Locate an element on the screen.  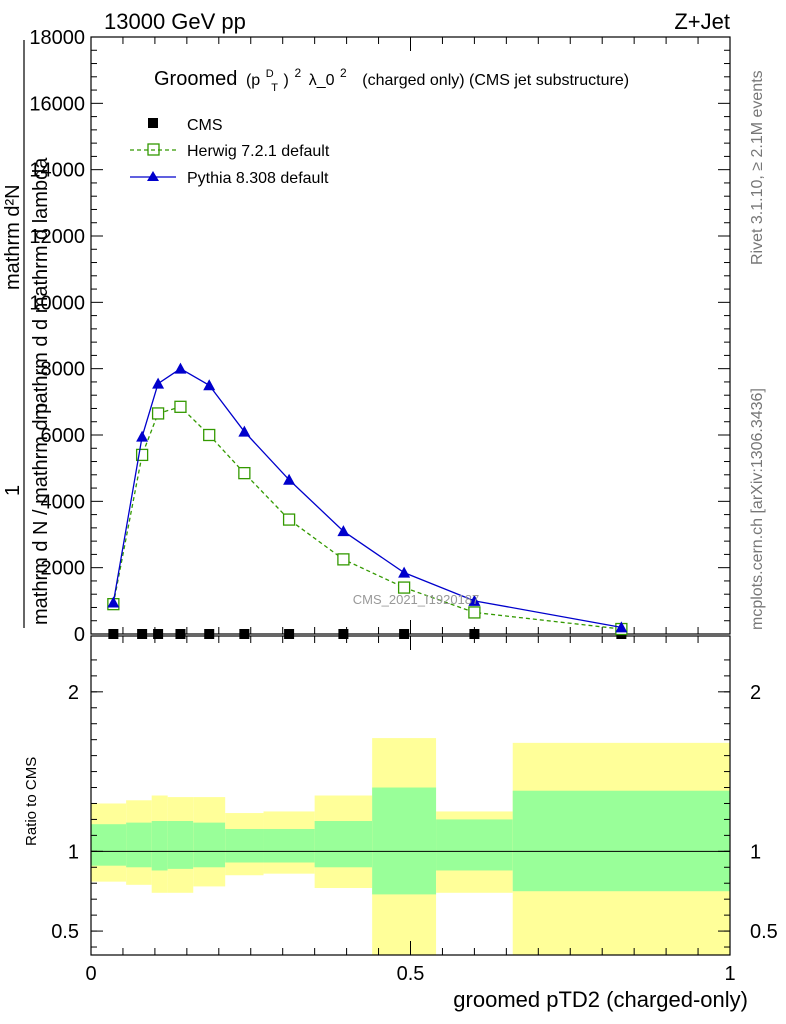
legend-label-herwig: Herwig 7.2.1 default is located at coordinates (258, 151).